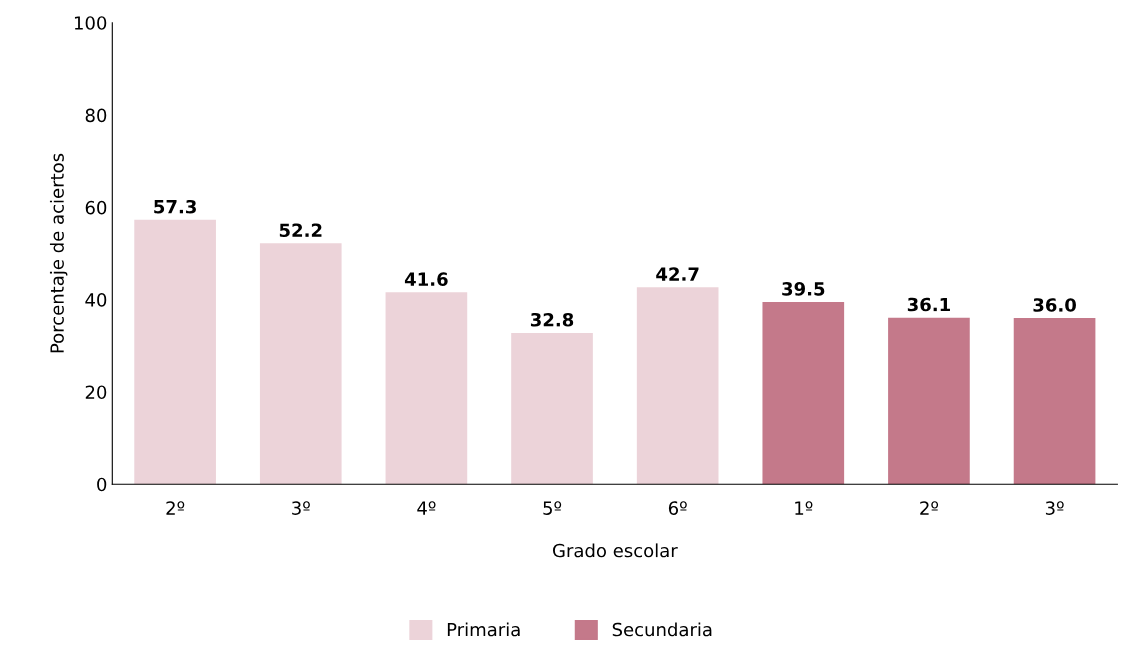 The image size is (1123, 650). I want to click on data-label: 52.2, so click(300, 230).